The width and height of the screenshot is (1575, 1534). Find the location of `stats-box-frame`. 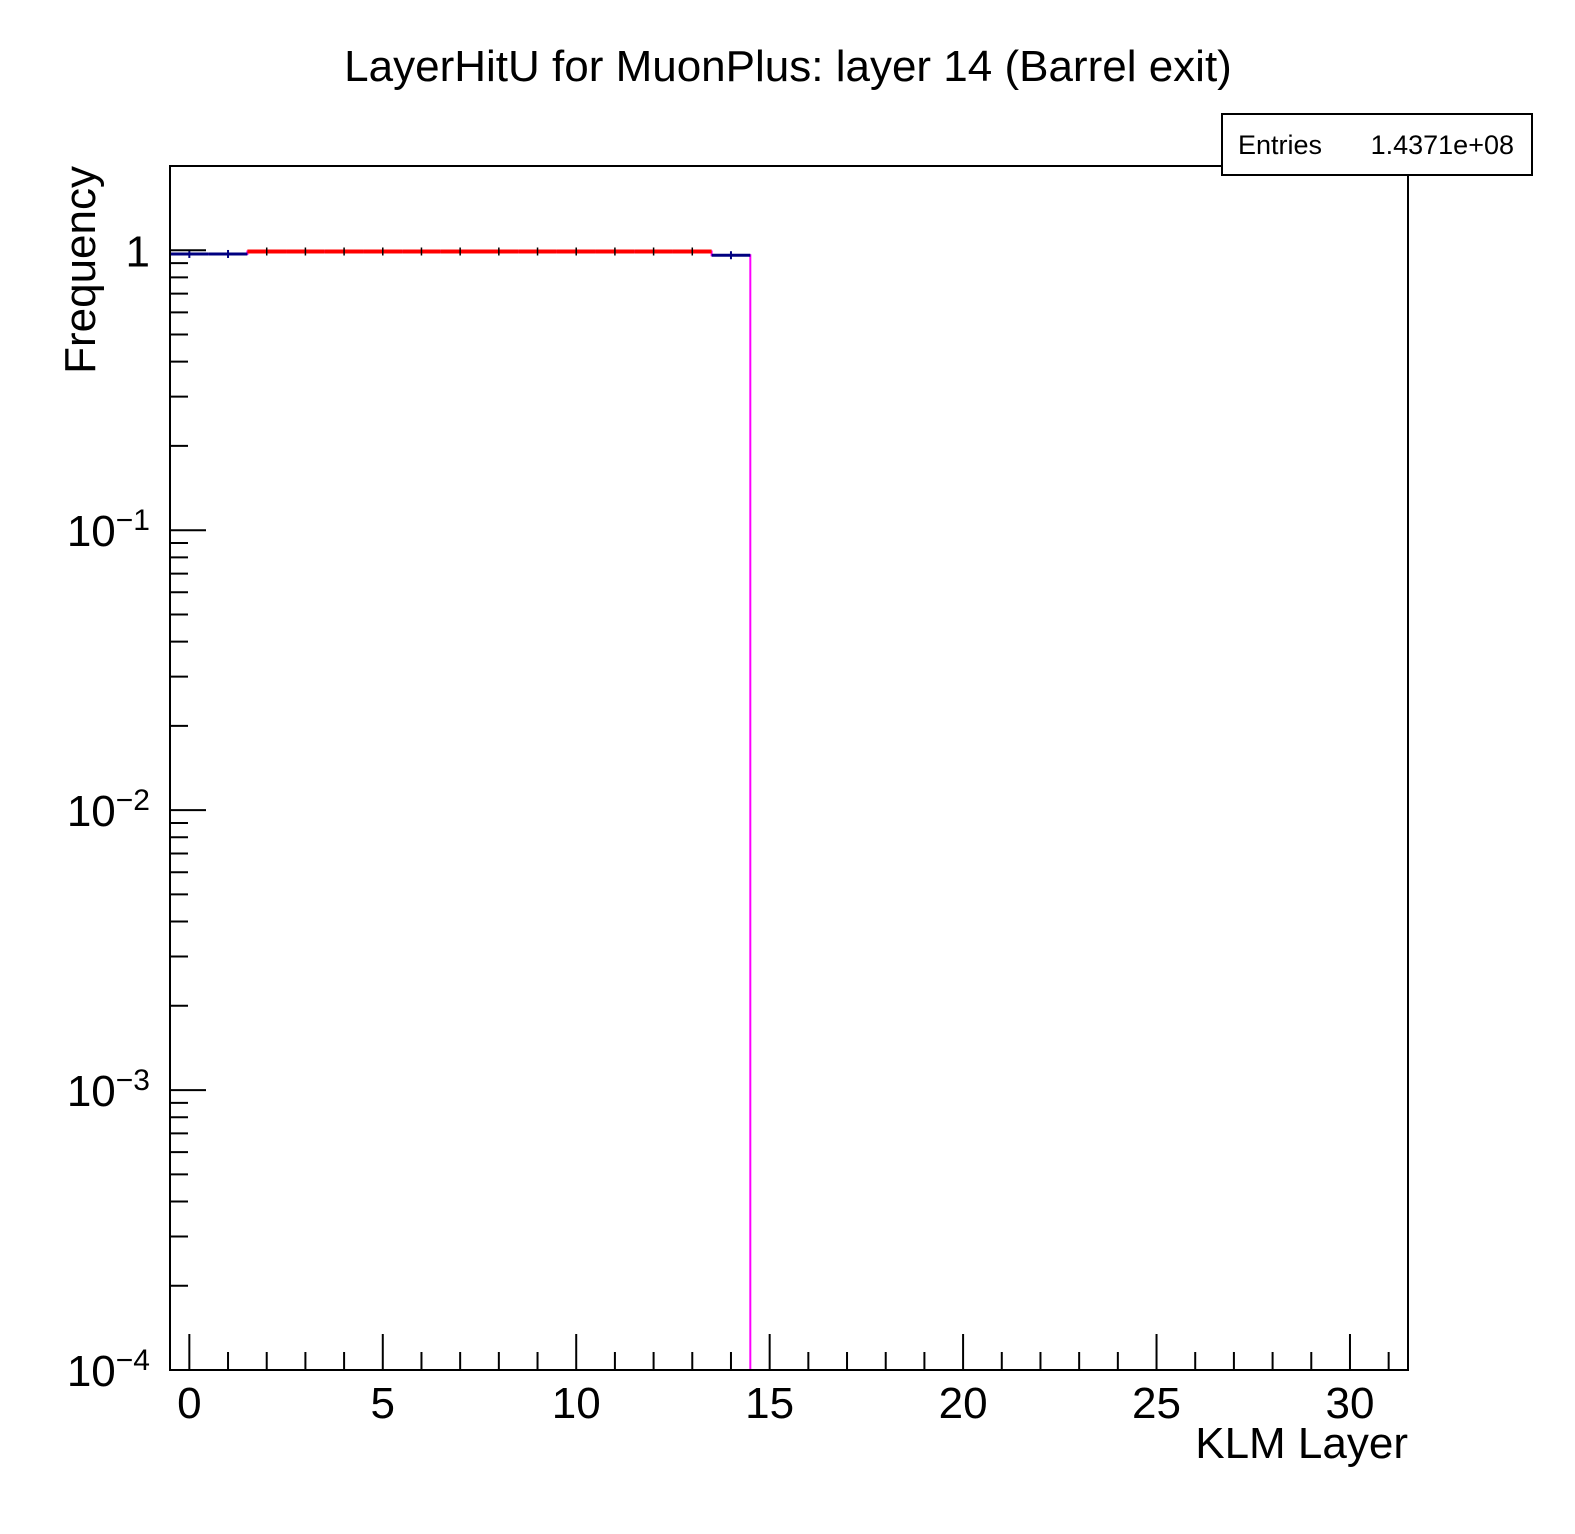

stats-box-frame is located at coordinates (1377, 144).